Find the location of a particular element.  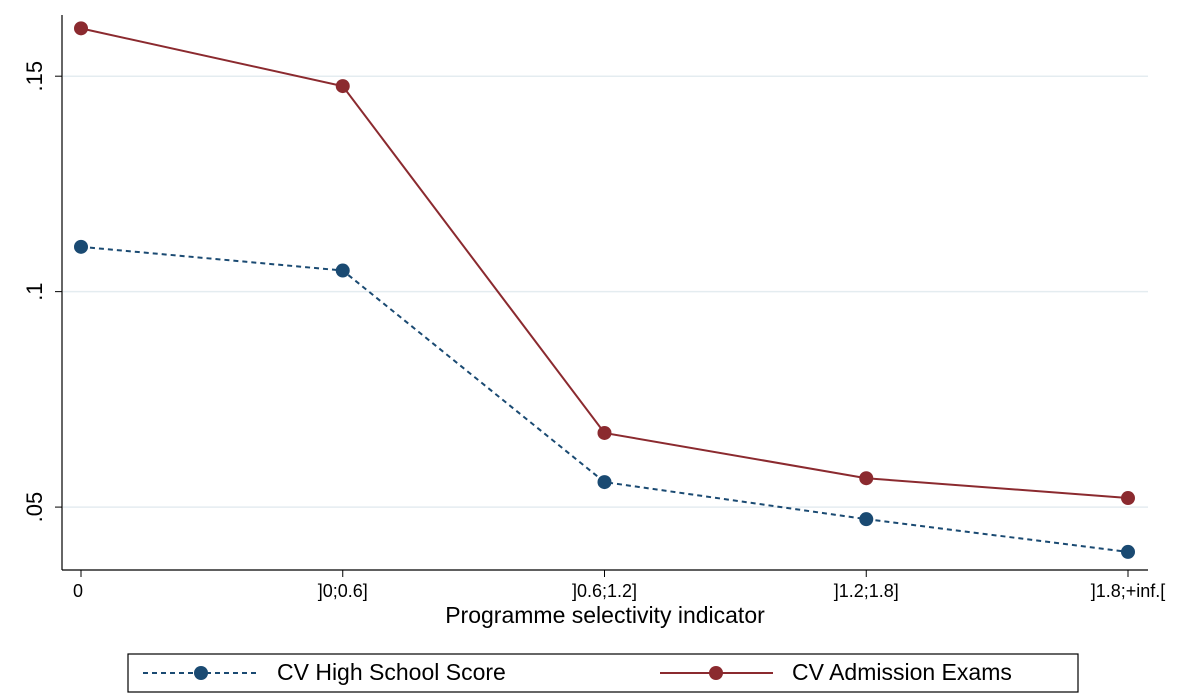

x-tick-label: ]1.2;1.8] is located at coordinates (866, 591).